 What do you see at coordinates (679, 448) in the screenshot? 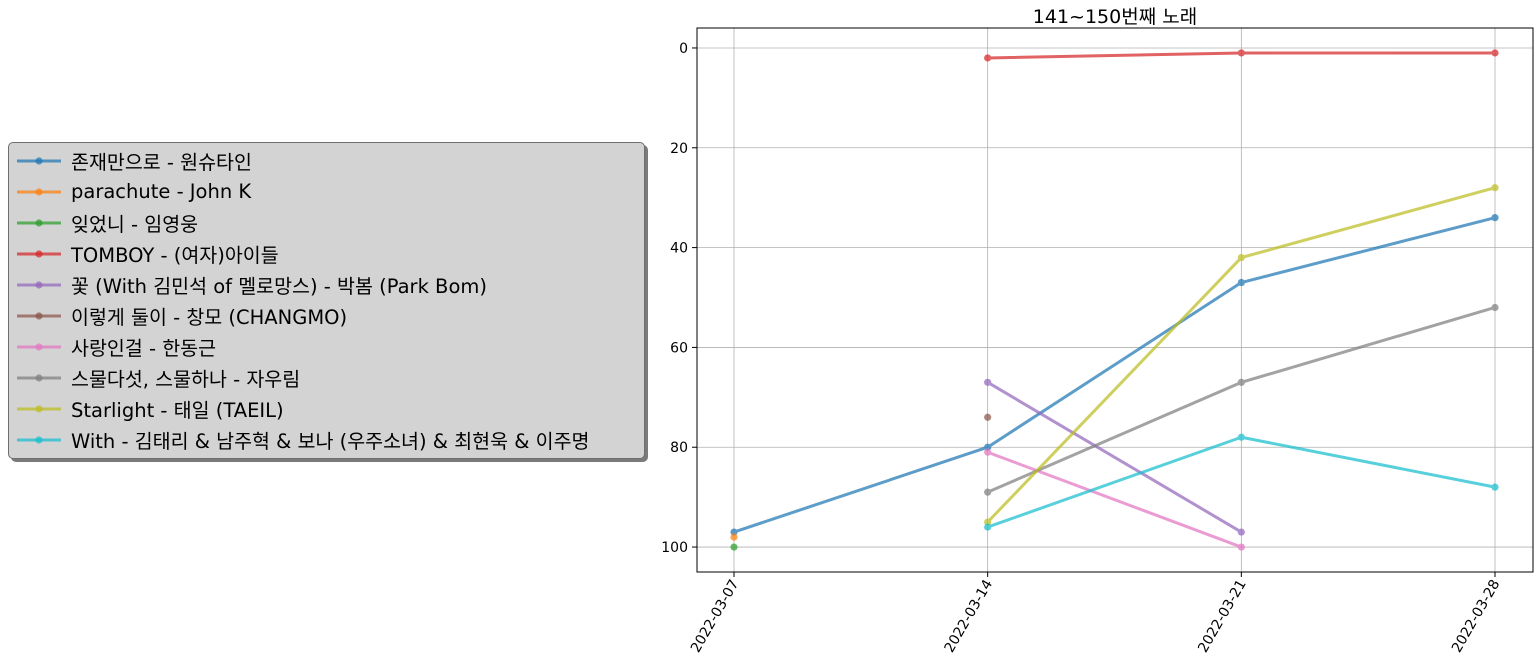
I see `y-tick-label: 80` at bounding box center [679, 448].